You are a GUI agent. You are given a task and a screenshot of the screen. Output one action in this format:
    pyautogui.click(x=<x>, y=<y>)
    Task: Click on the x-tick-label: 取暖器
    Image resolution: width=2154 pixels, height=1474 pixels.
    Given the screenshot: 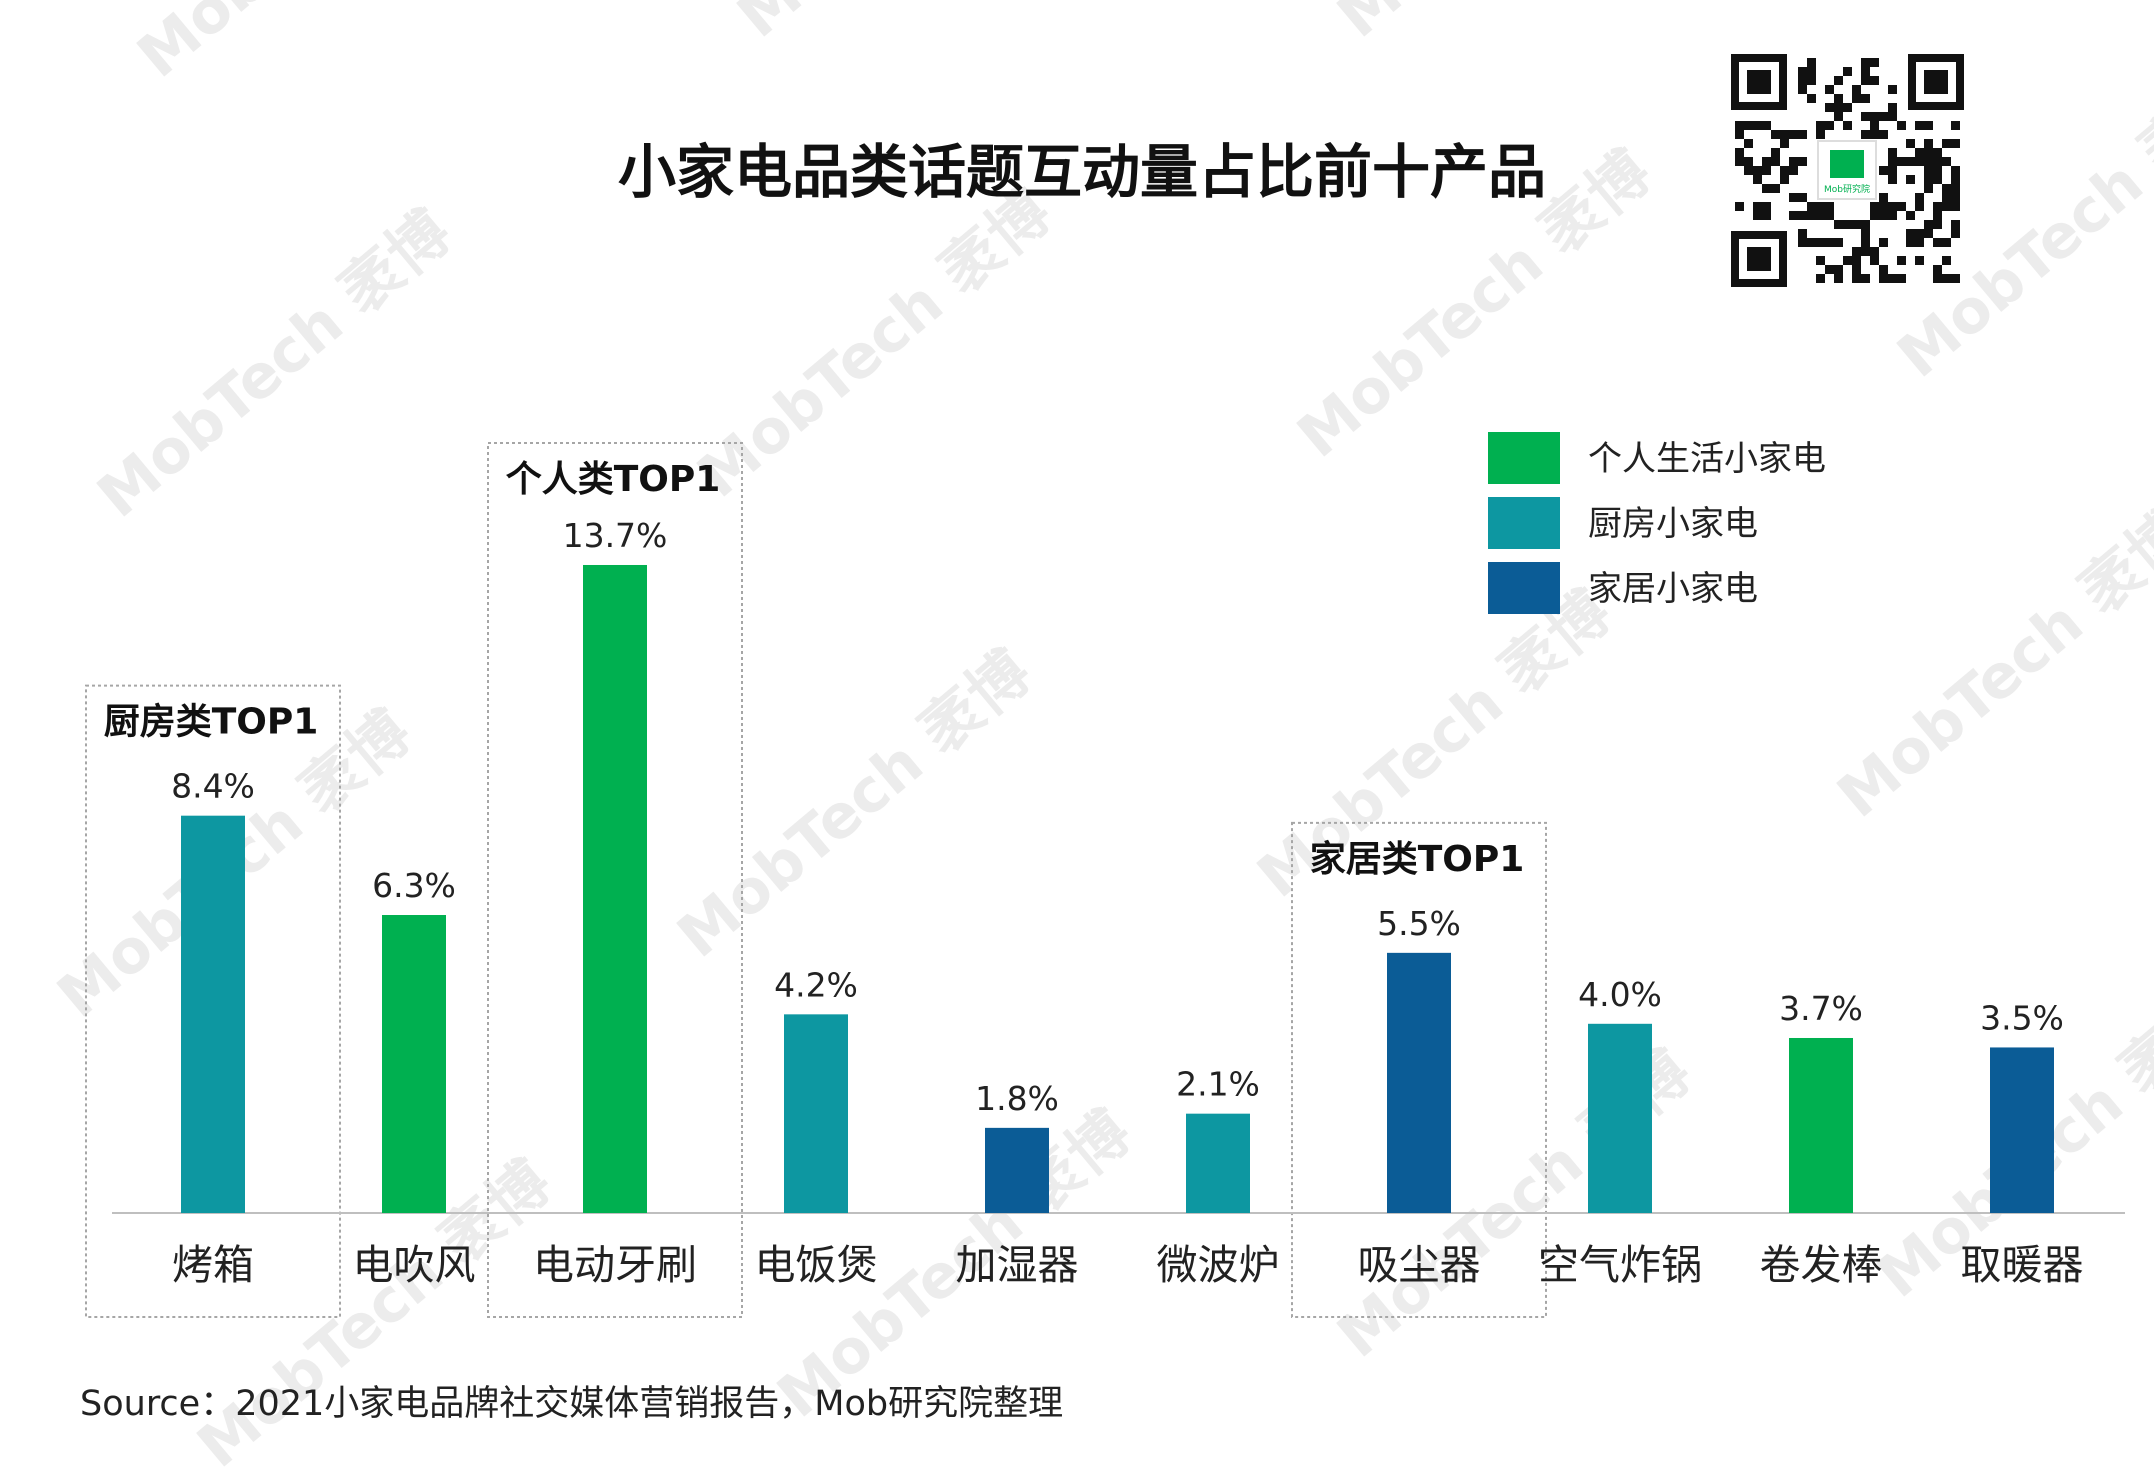 What is the action you would take?
    pyautogui.click(x=2022, y=1265)
    